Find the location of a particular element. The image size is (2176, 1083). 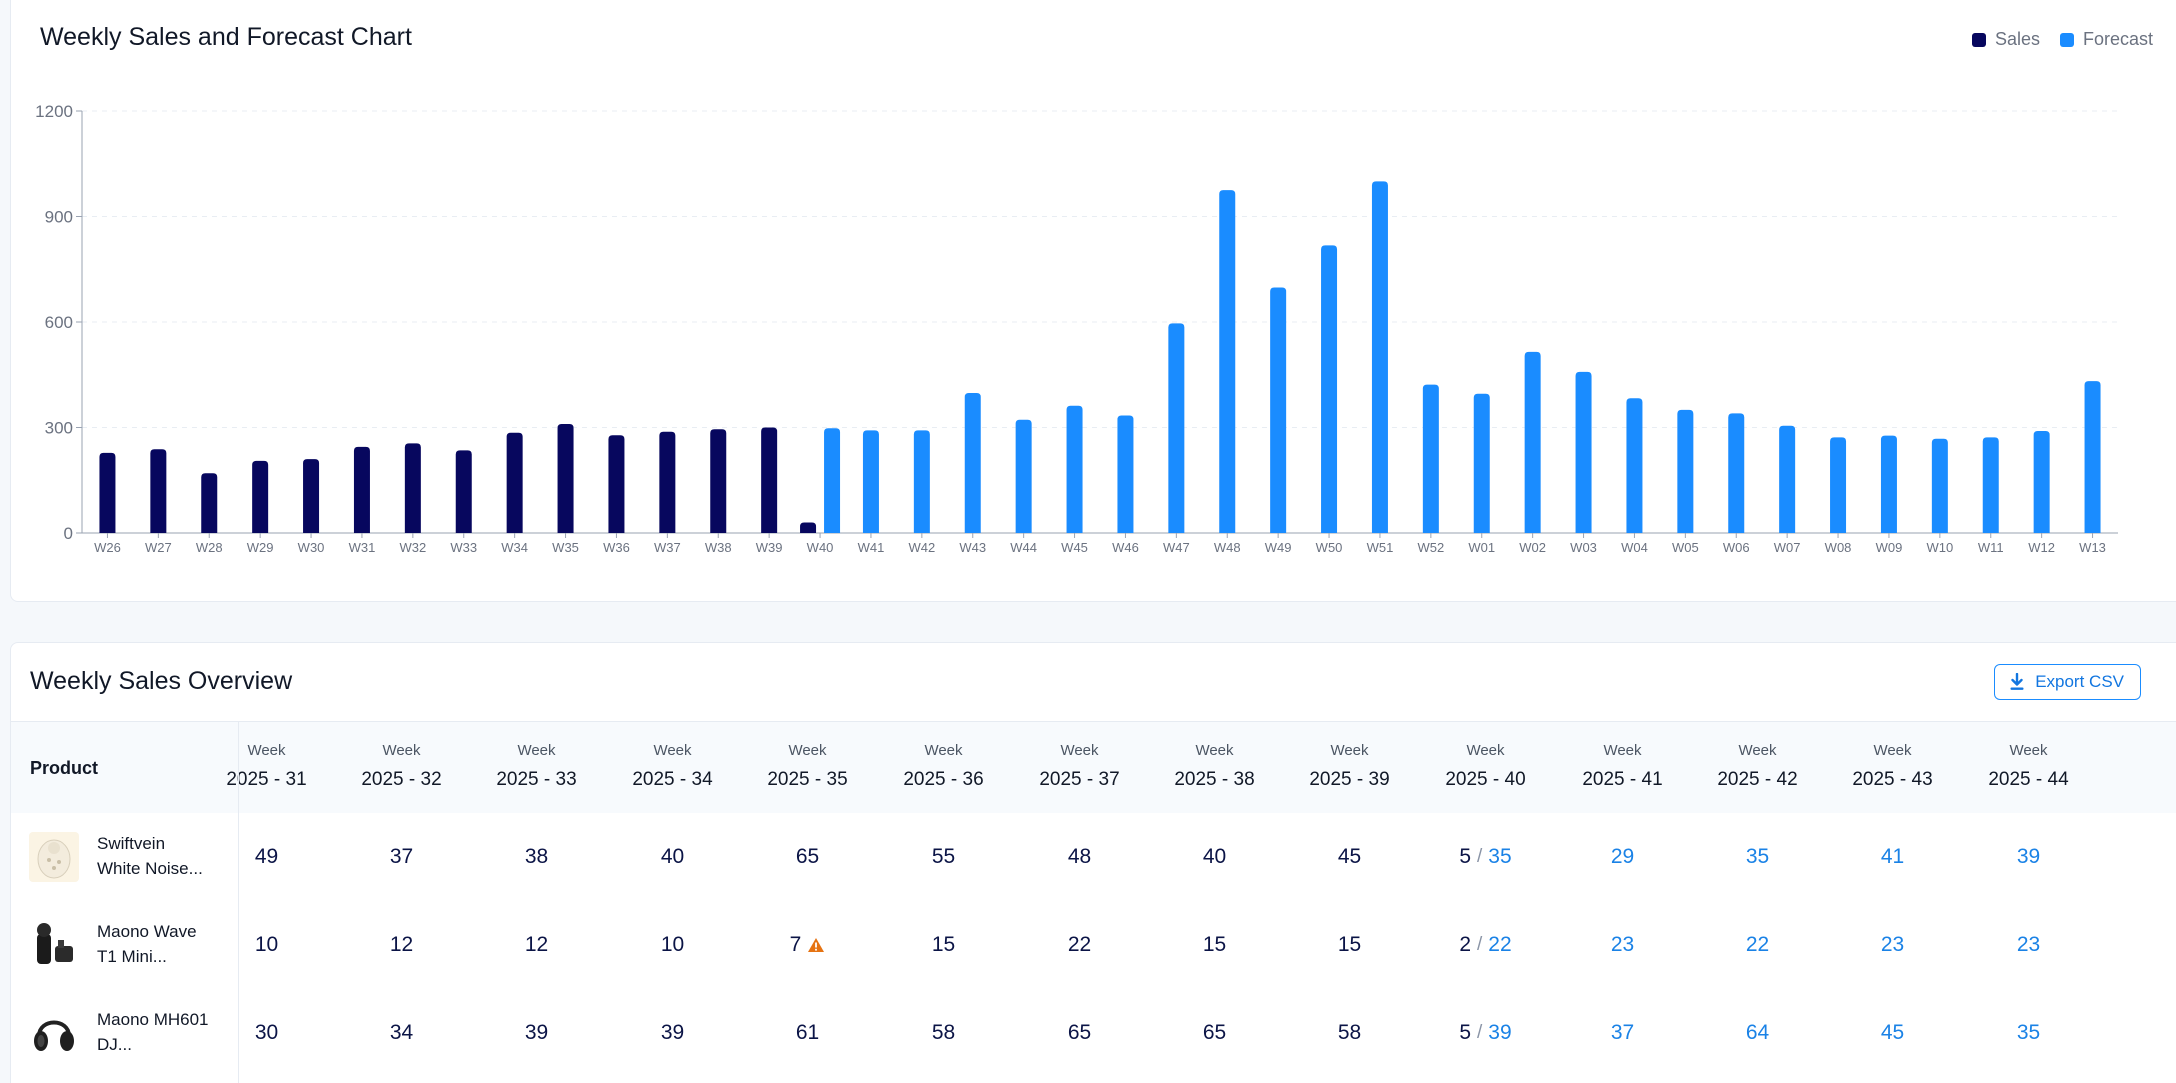

x-tick-label: W13 is located at coordinates (2092, 547).